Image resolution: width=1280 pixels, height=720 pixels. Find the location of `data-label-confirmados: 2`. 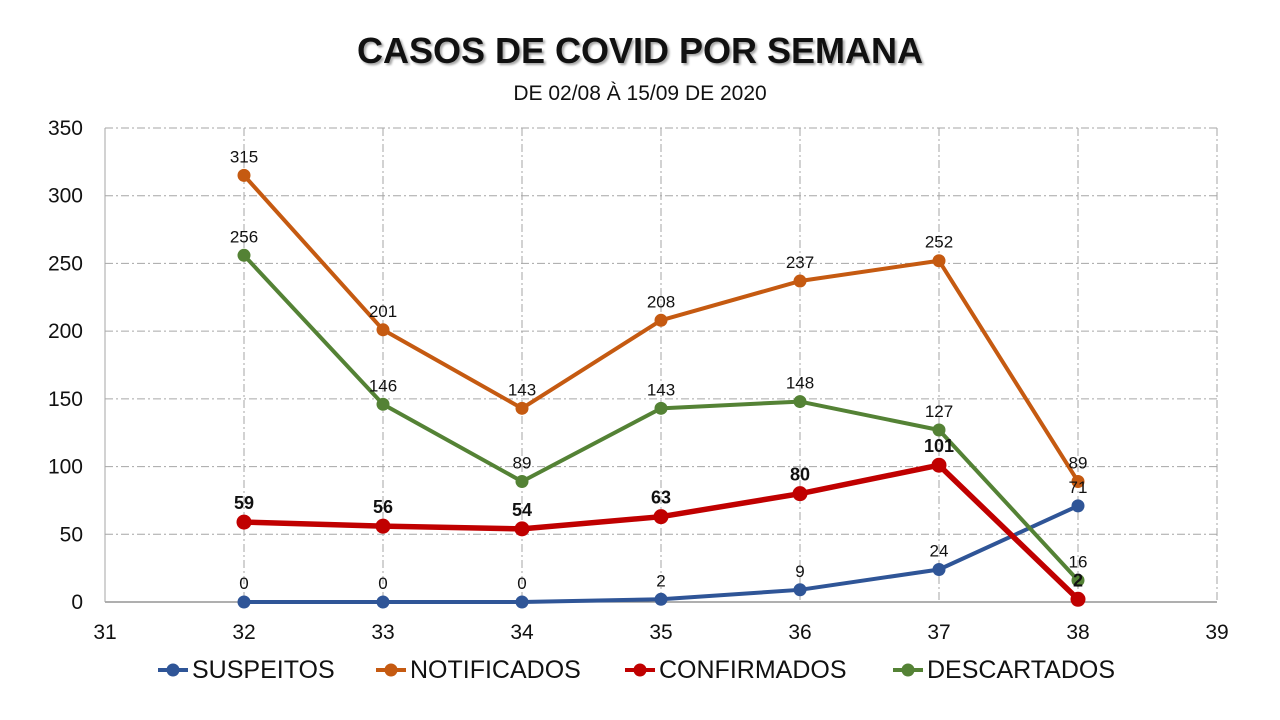

data-label-confirmados: 2 is located at coordinates (1078, 580).